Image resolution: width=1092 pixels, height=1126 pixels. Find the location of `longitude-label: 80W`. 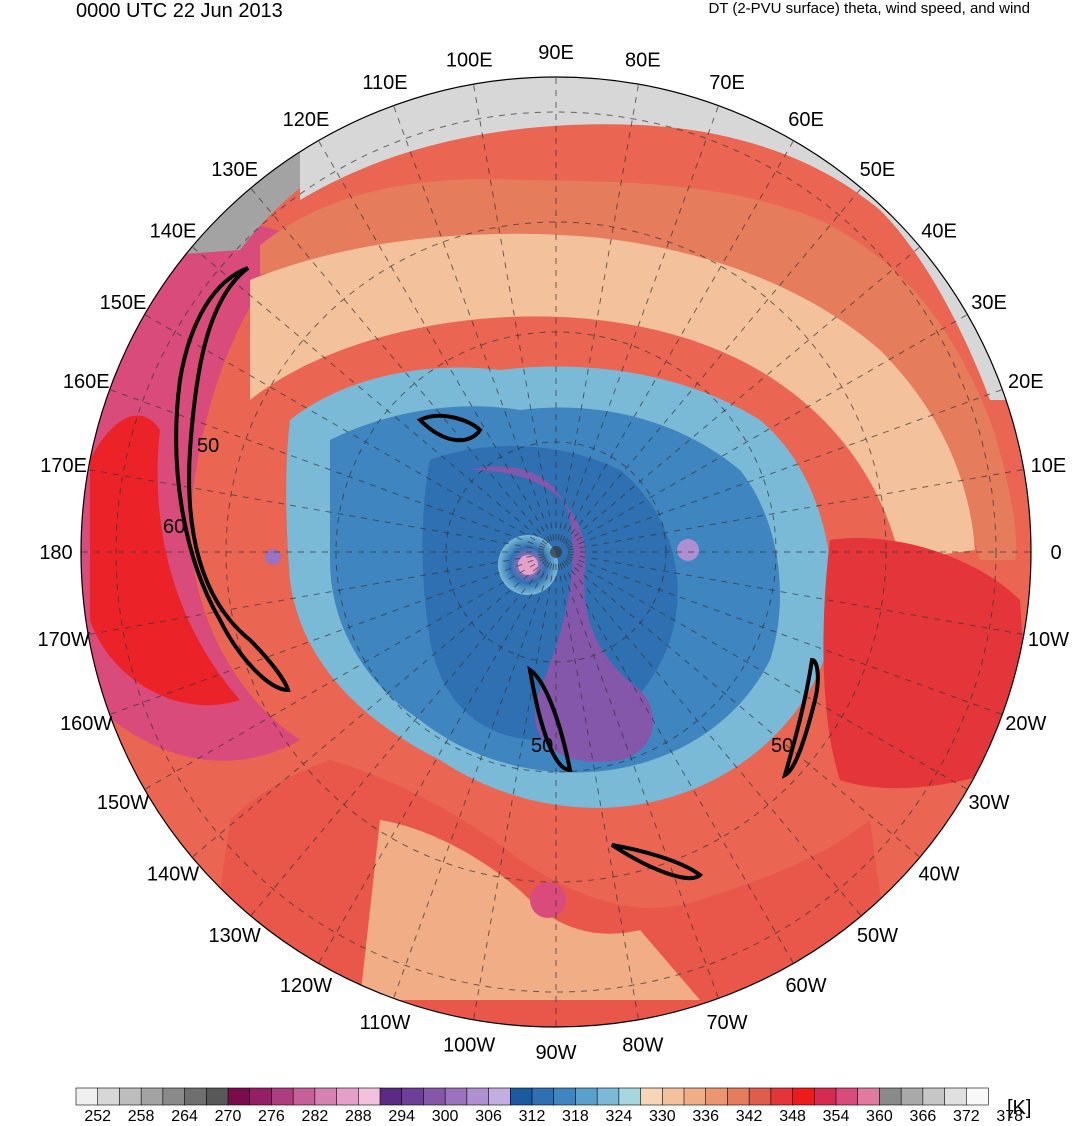

longitude-label: 80W is located at coordinates (642, 1045).